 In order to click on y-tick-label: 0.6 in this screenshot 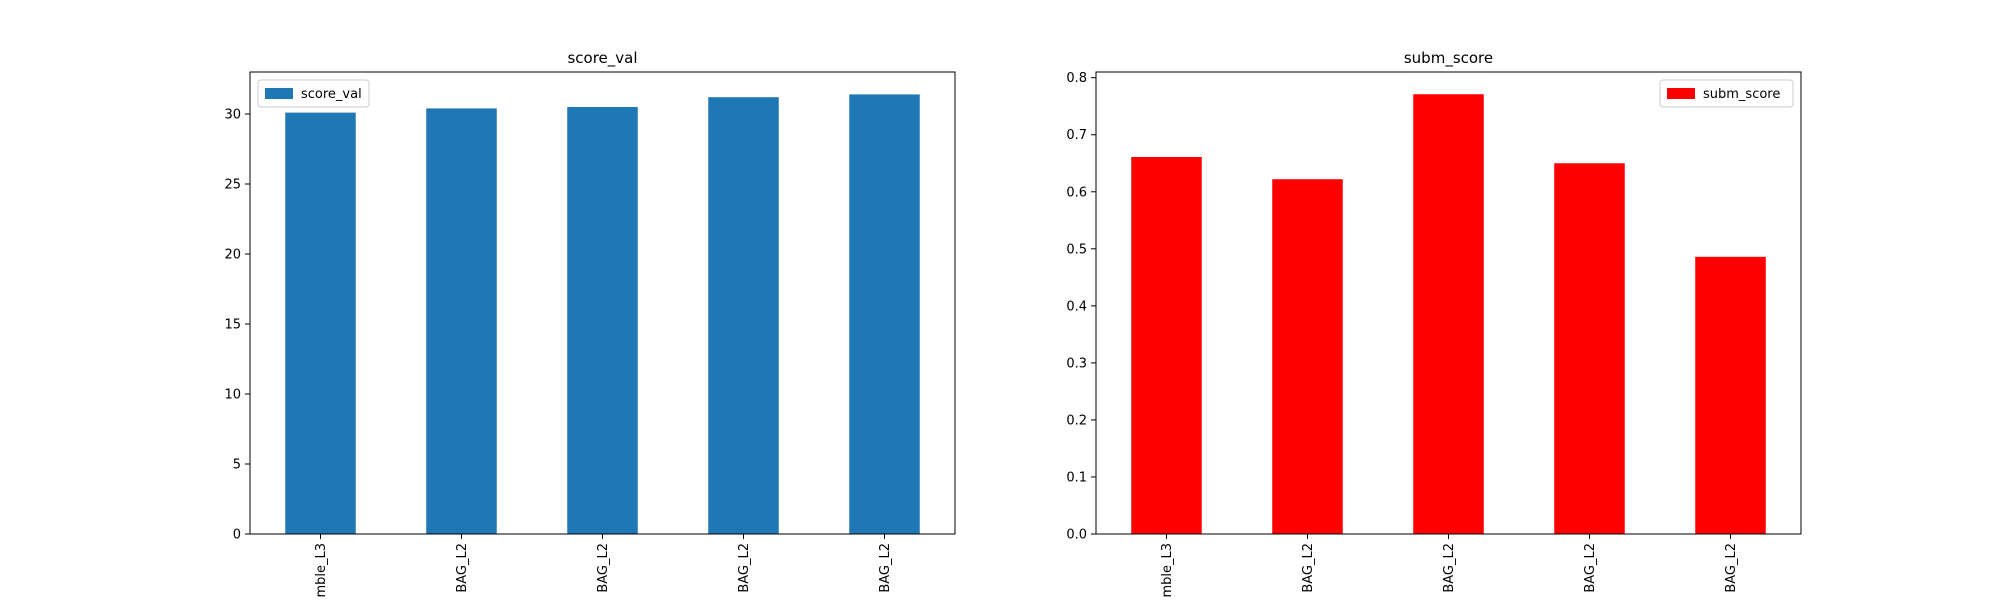, I will do `click(1076, 192)`.